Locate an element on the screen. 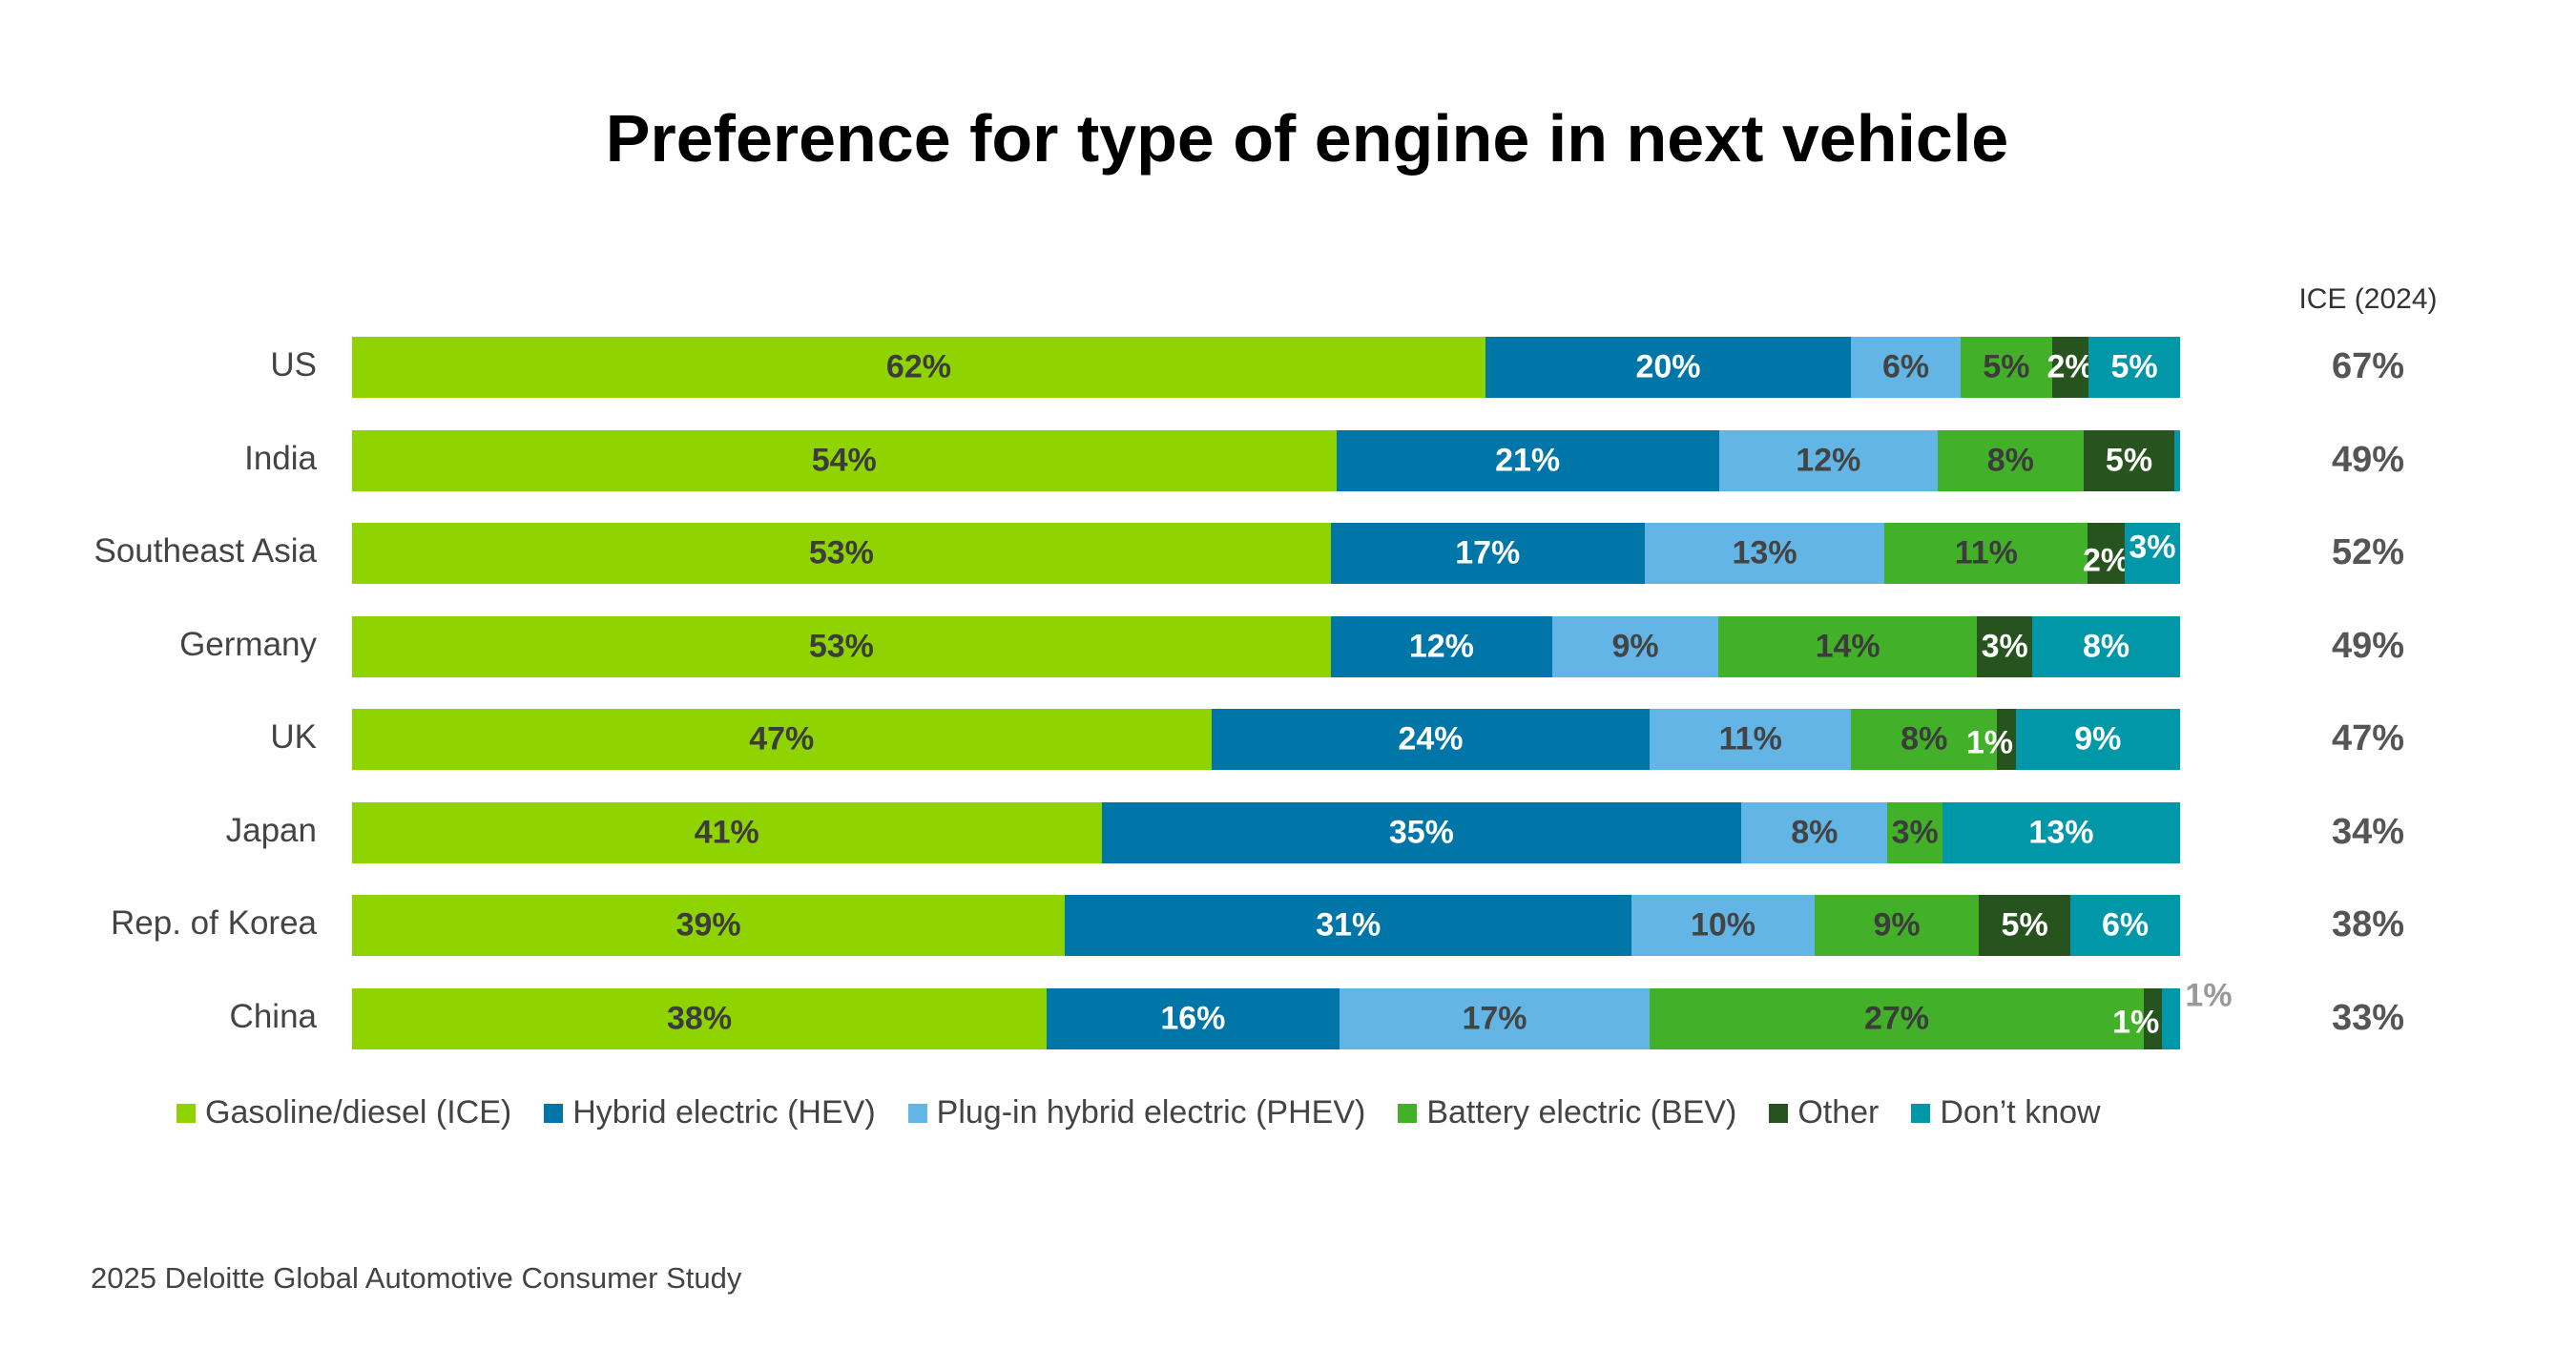  legend-label: Other is located at coordinates (1838, 1112).